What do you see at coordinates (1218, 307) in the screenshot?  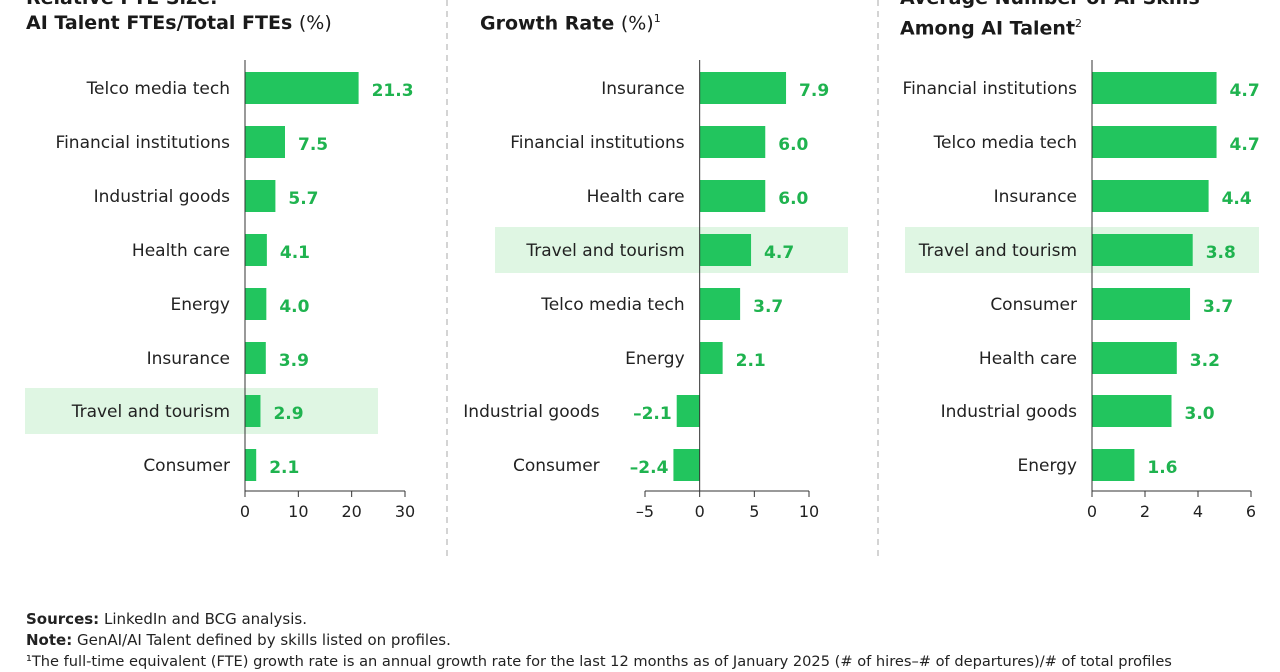 I see `value-label: 3.7` at bounding box center [1218, 307].